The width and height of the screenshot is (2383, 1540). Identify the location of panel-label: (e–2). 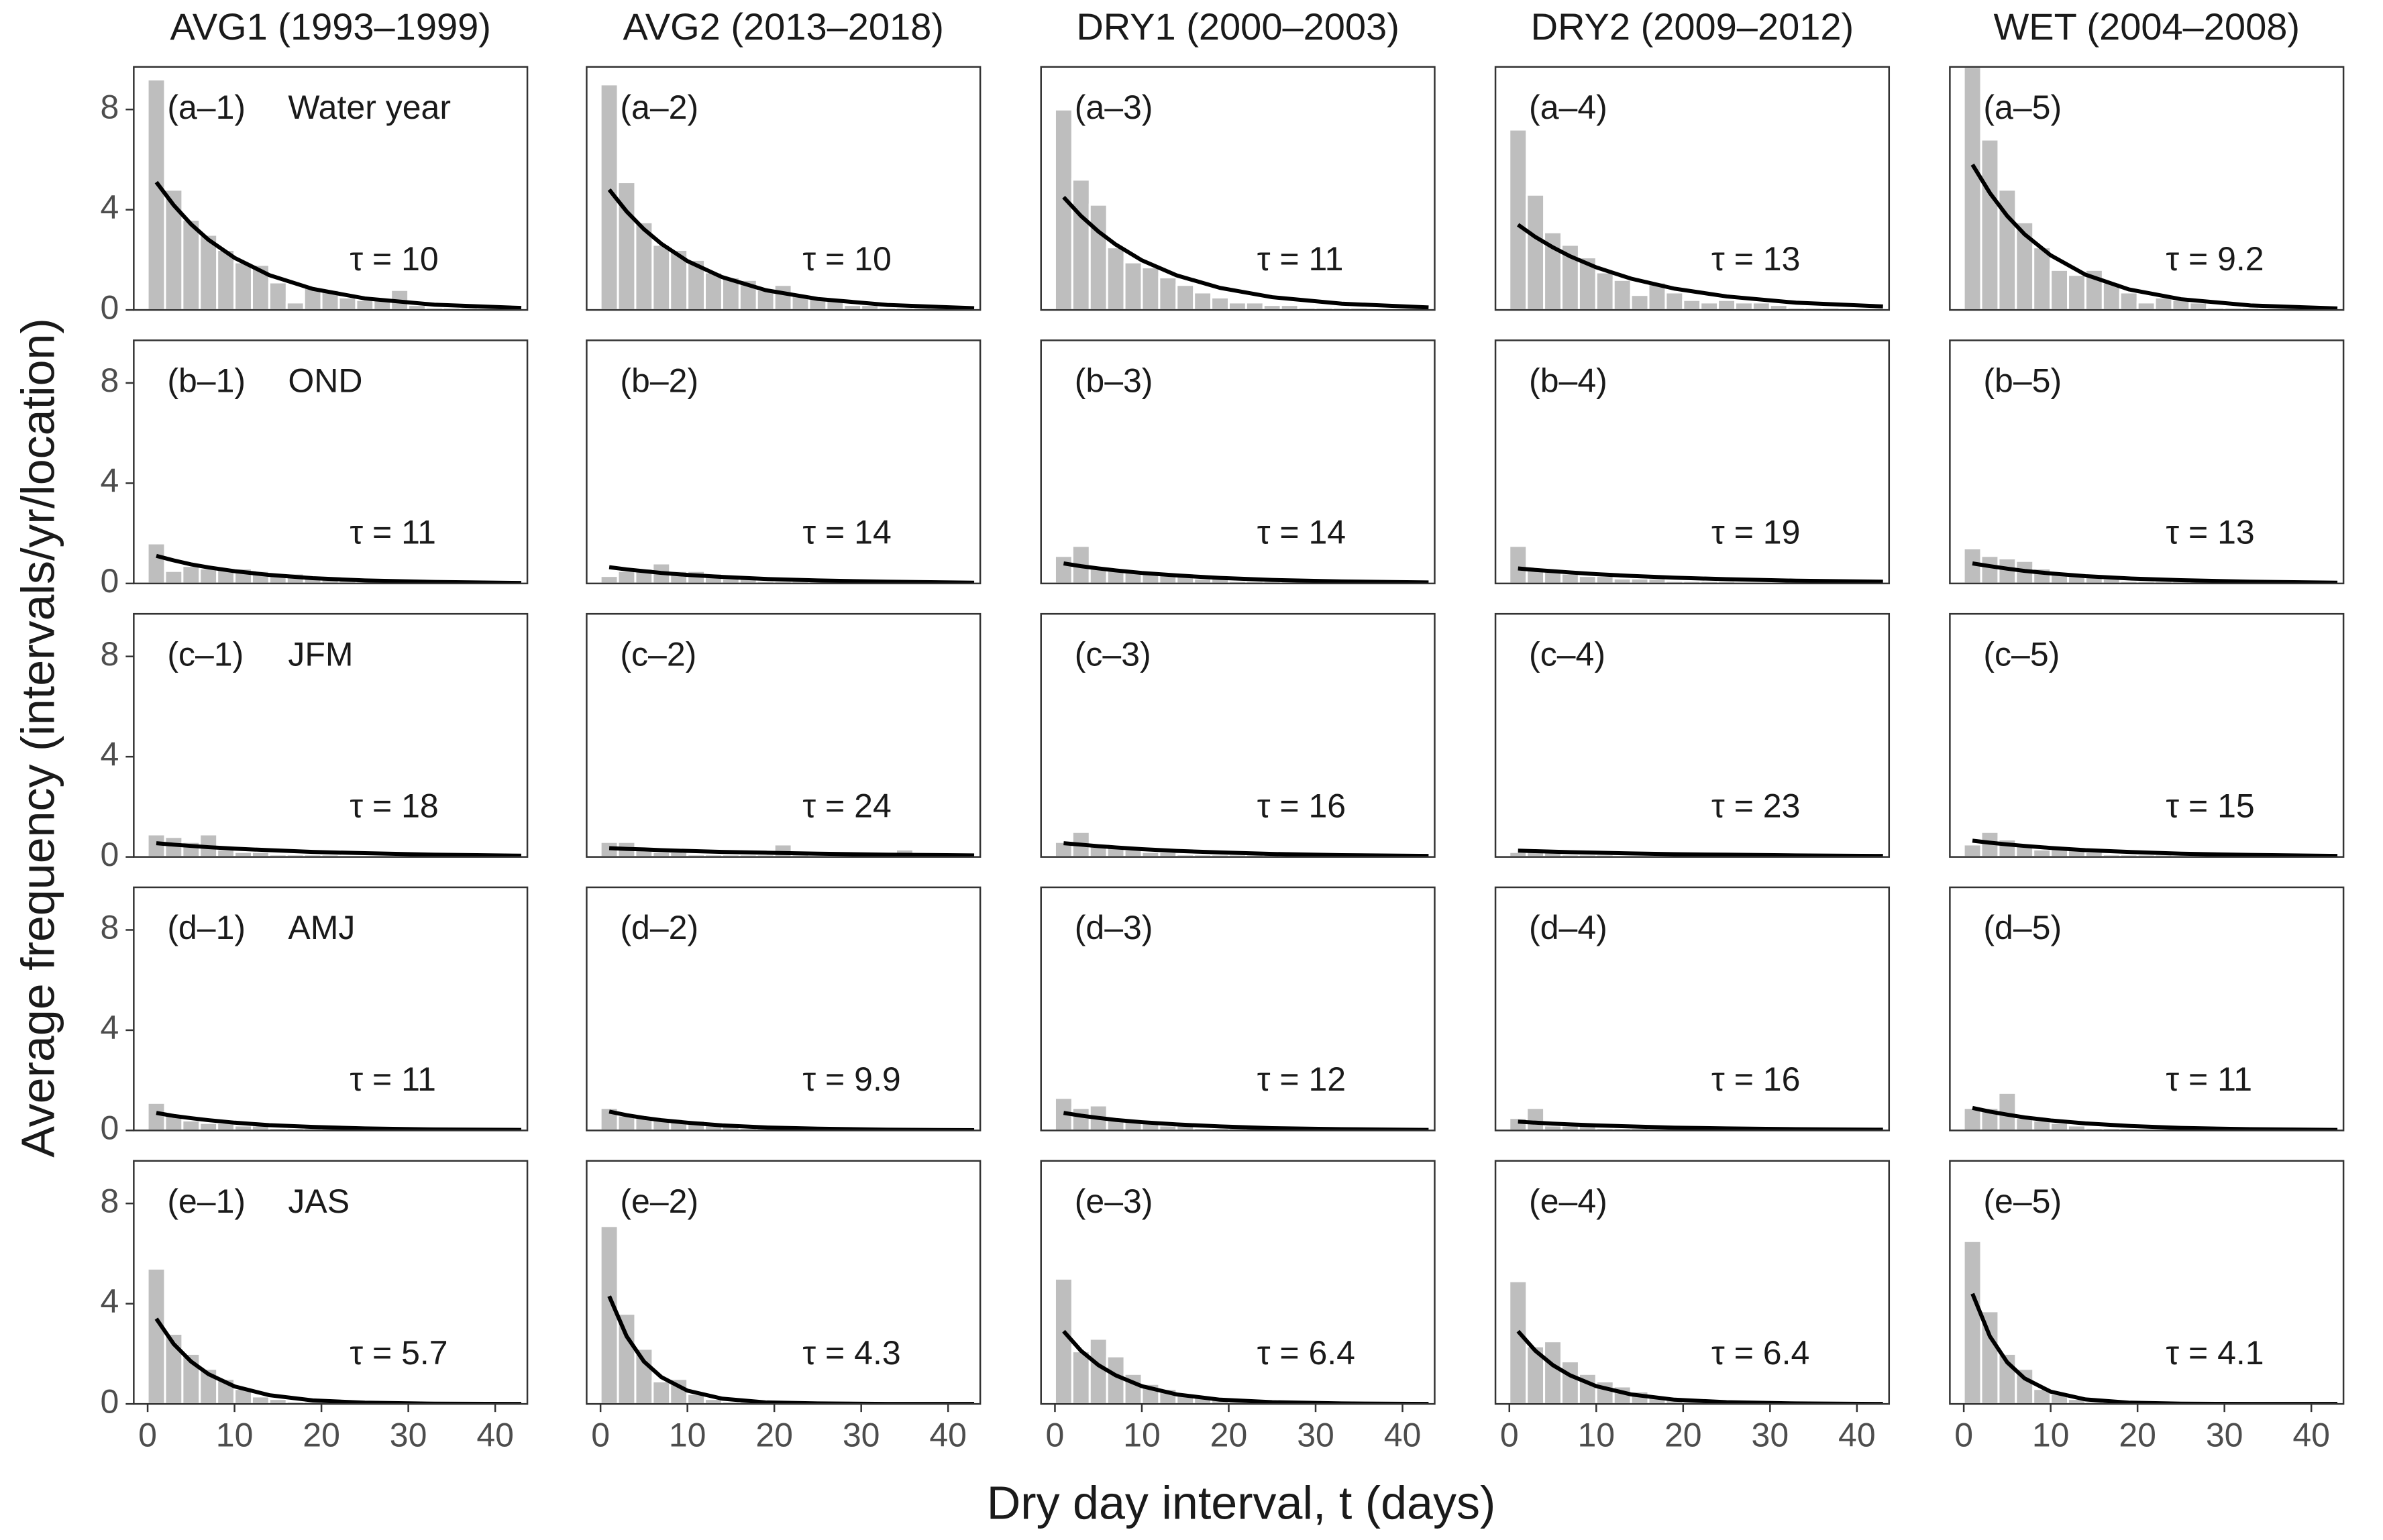
(659, 1201).